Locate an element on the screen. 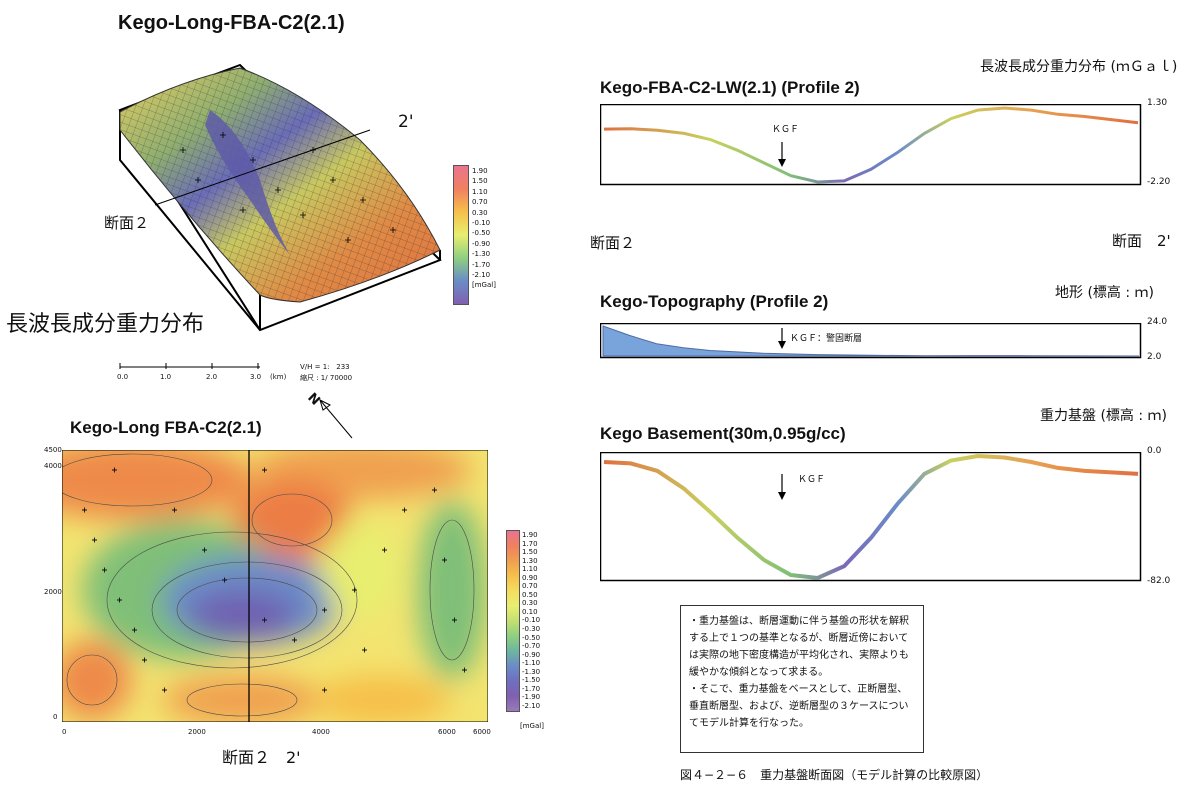 This screenshot has width=1189, height=793. topo-series-area is located at coordinates (871, 341).